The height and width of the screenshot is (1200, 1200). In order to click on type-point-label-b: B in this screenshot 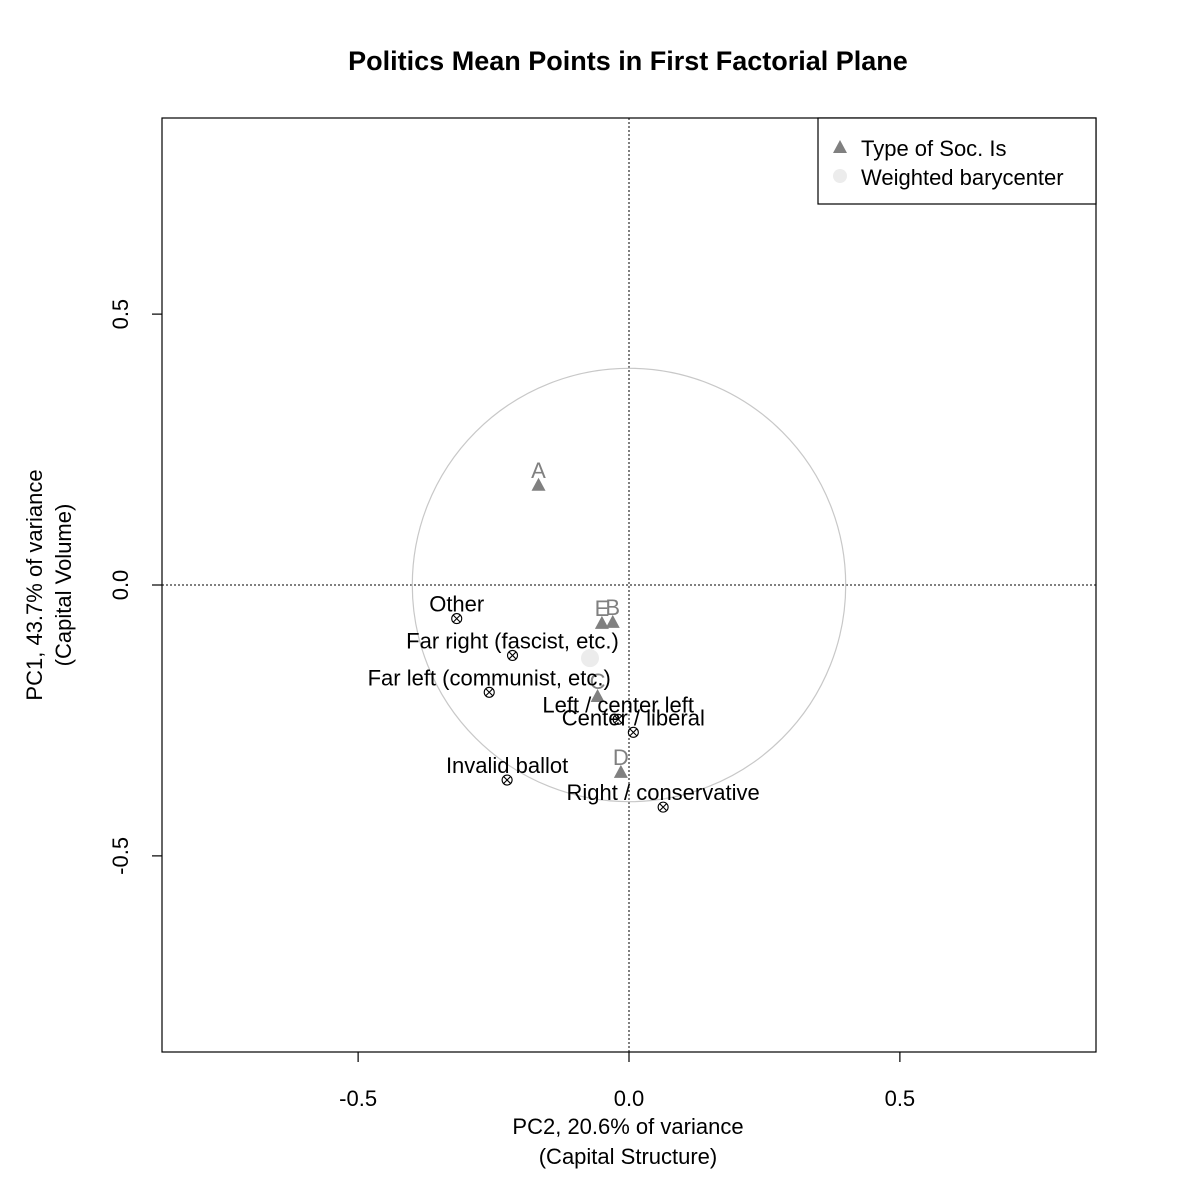, I will do `click(612, 607)`.